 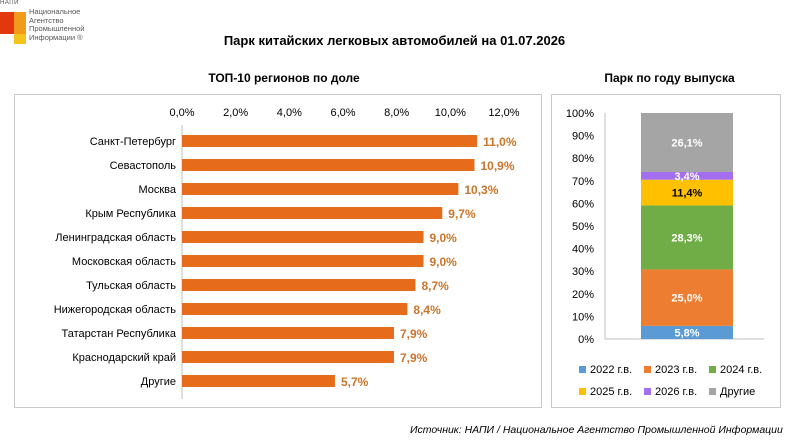 I want to click on x-tick-label: 4,0%, so click(x=289, y=113).